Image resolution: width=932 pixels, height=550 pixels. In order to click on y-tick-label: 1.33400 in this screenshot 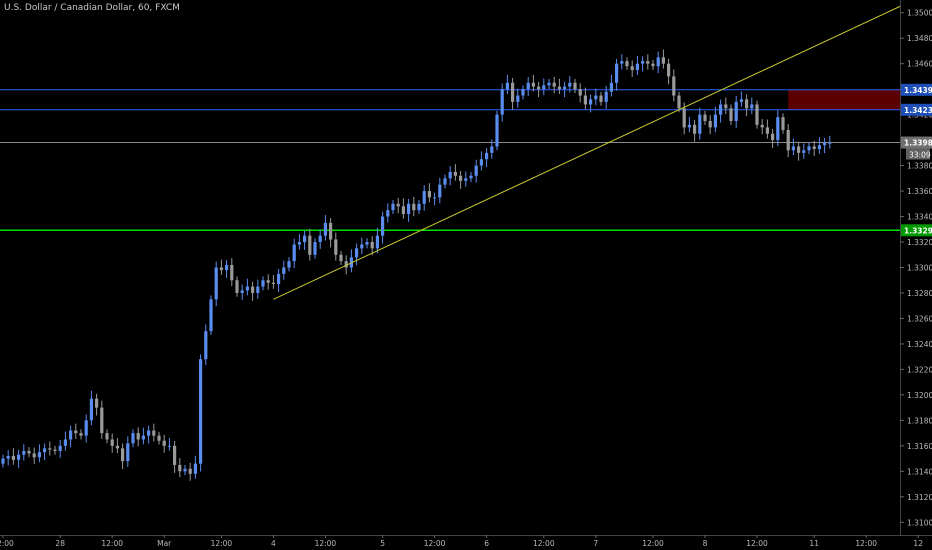, I will do `click(919, 217)`.